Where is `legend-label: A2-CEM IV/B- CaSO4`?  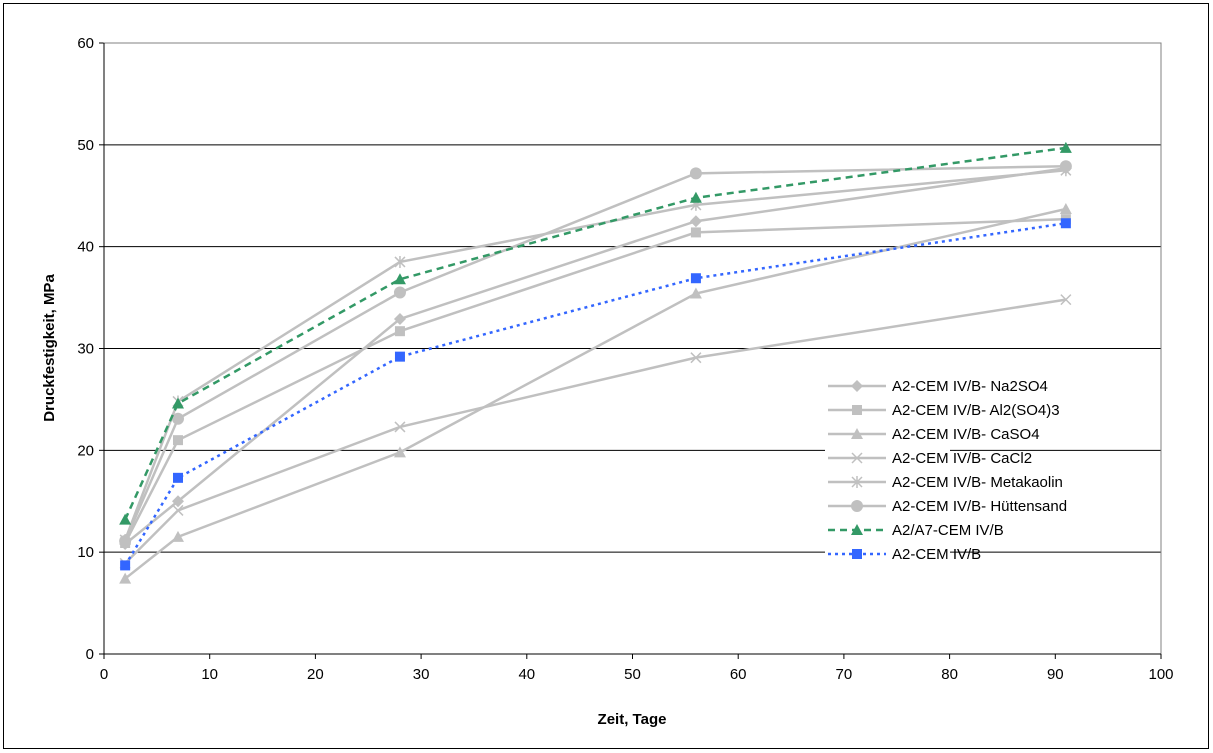
legend-label: A2-CEM IV/B- CaSO4 is located at coordinates (966, 434).